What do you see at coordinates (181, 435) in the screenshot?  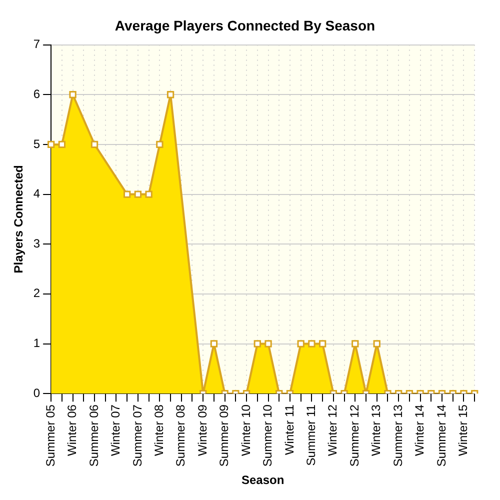 I see `x-tick-label: Summer 08` at bounding box center [181, 435].